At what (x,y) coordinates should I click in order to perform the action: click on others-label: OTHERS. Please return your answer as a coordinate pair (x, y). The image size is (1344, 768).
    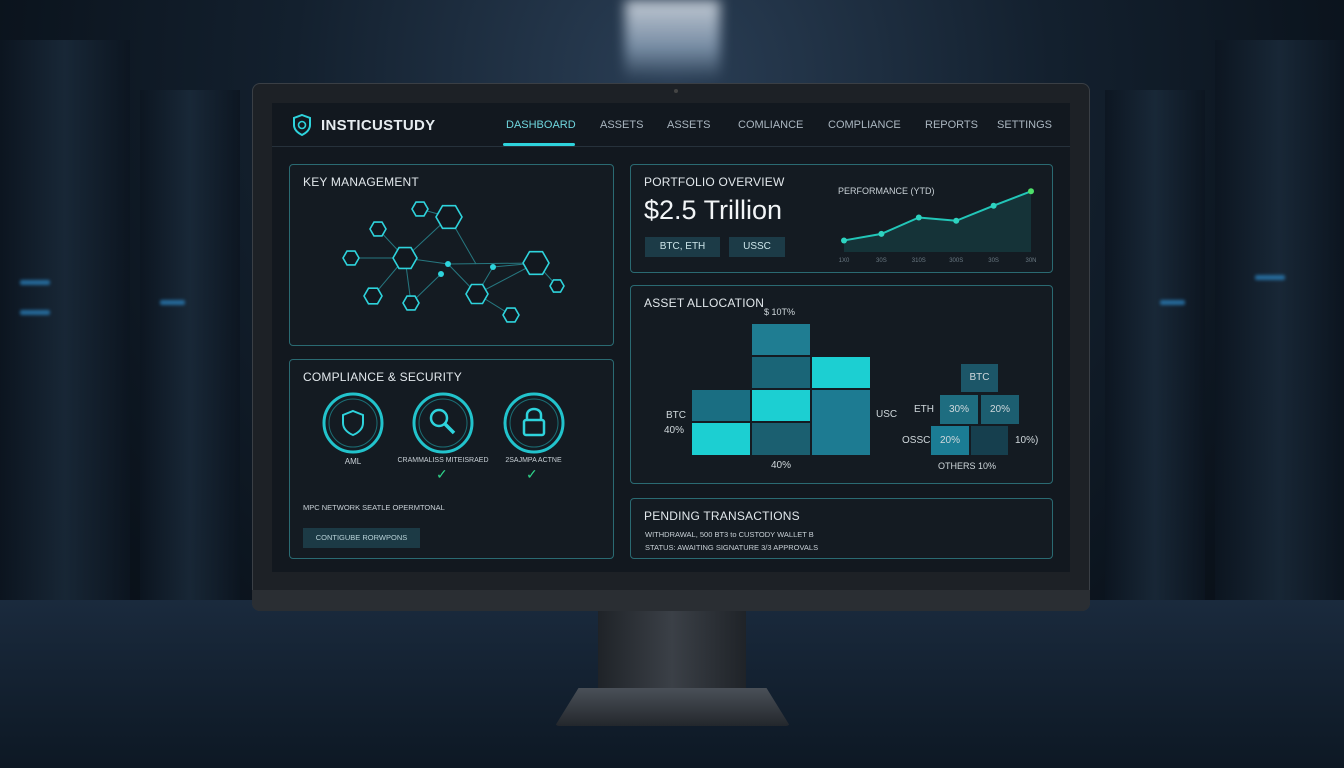
    Looking at the image, I should click on (957, 466).